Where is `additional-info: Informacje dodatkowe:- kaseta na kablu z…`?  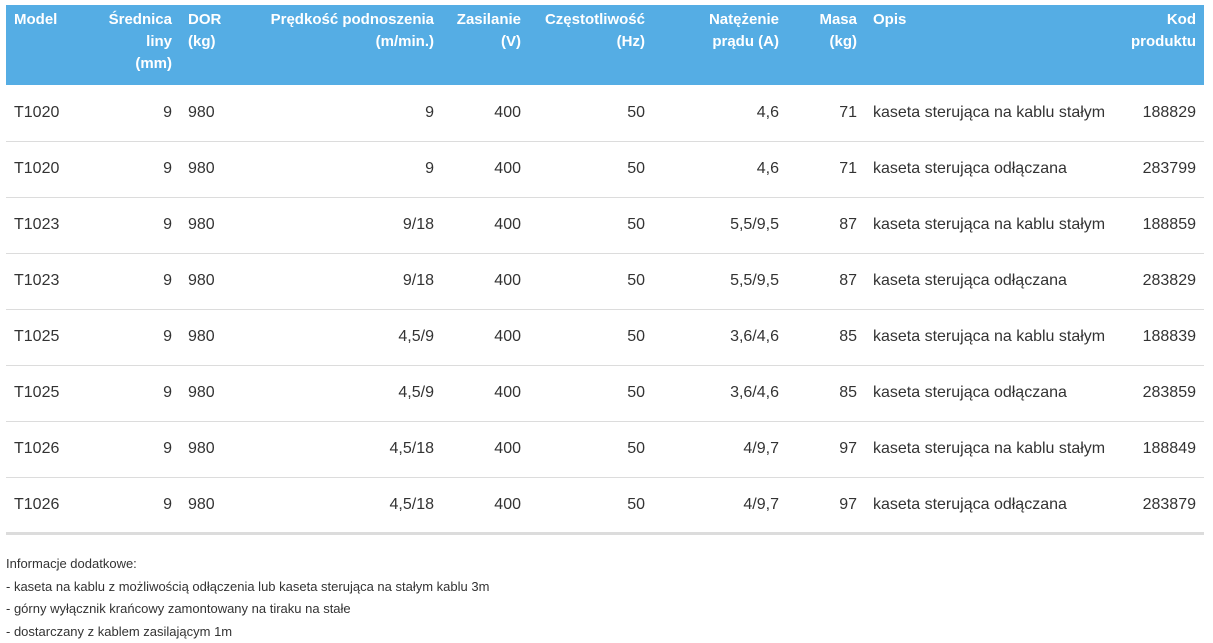 additional-info: Informacje dodatkowe:- kaseta na kablu z… is located at coordinates (247, 598).